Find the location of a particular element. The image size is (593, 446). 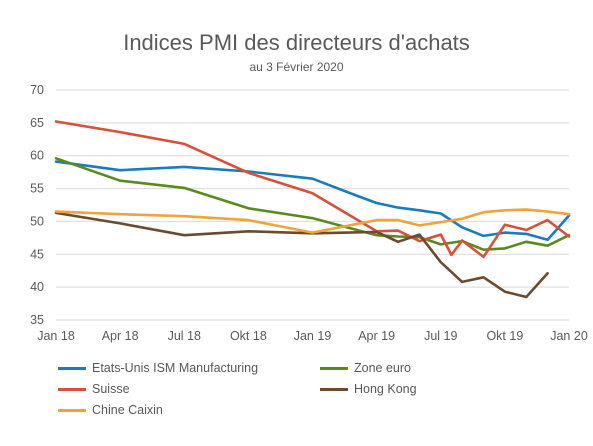

x-tick-label: Jul 19 is located at coordinates (440, 336).